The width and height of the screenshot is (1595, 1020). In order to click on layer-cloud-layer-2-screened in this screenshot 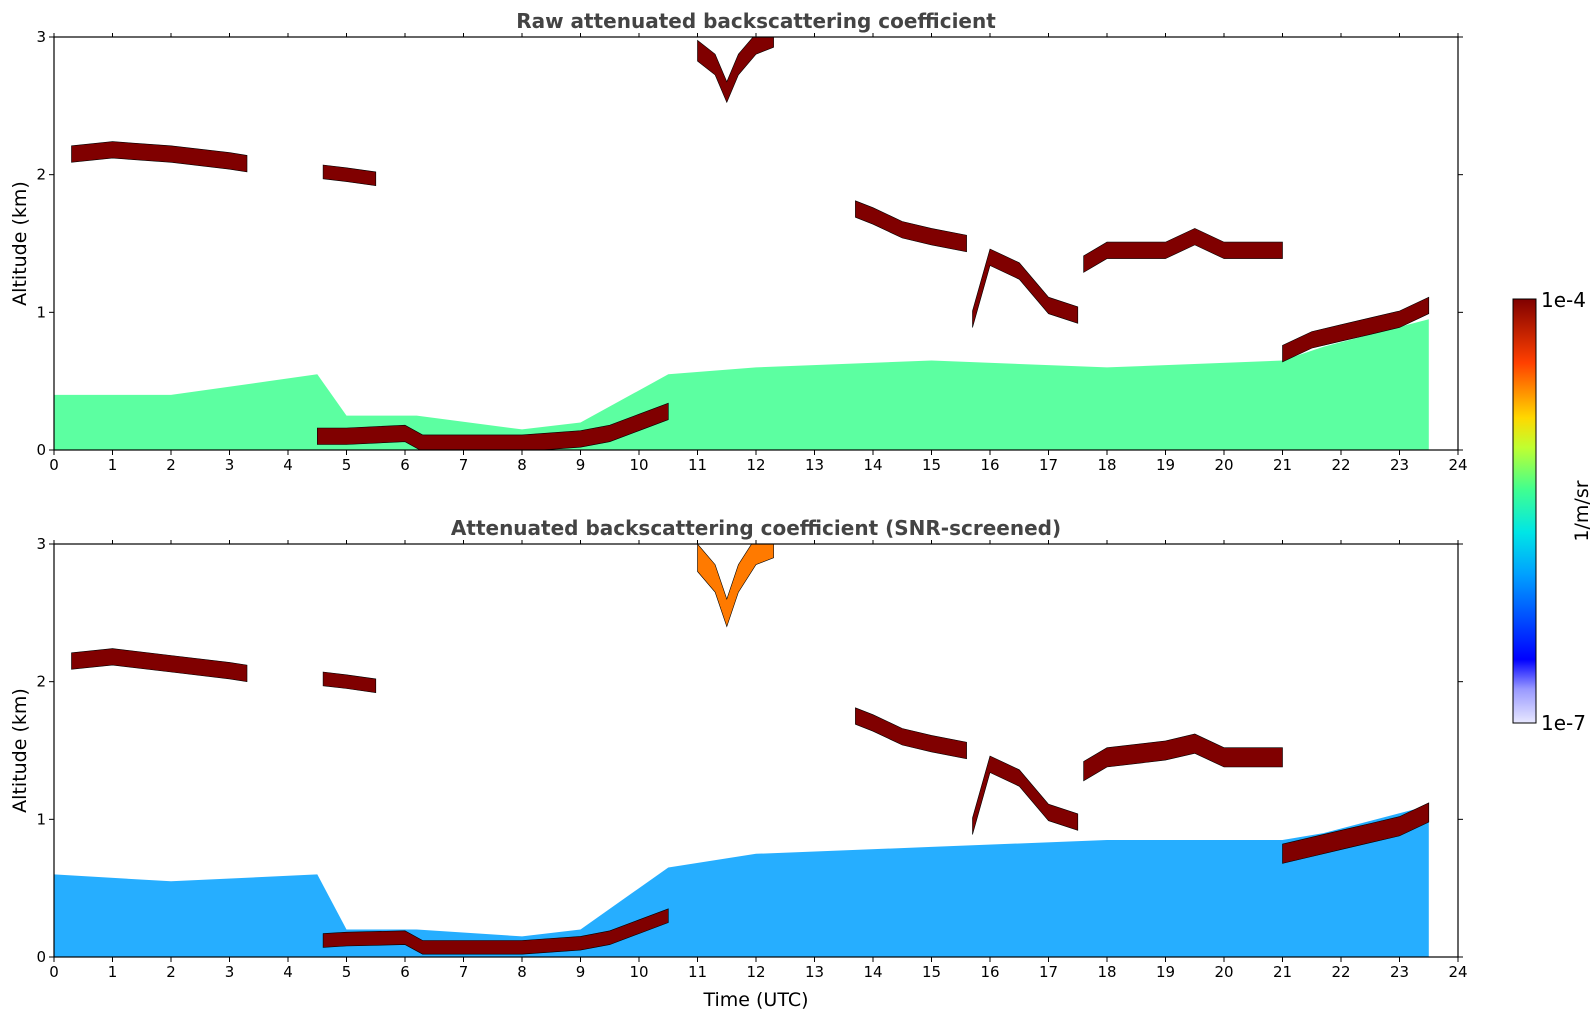, I will do `click(349, 682)`.